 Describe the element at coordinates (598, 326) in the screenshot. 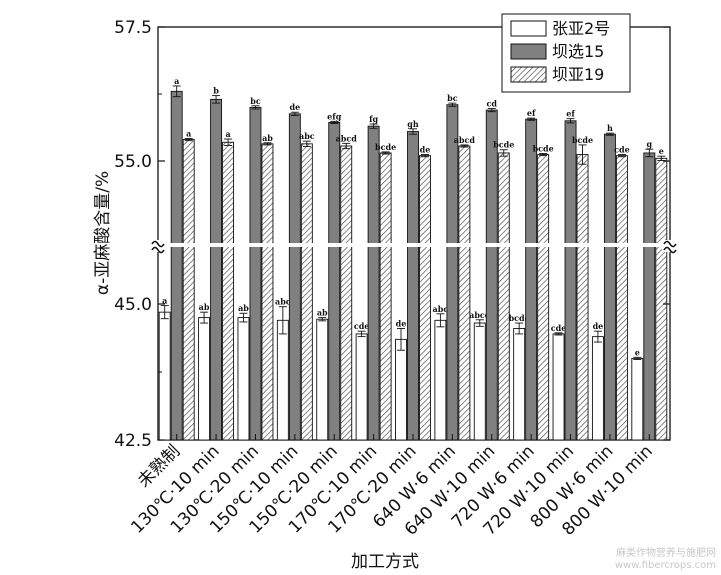

I see `sig-label-s0-c11: de` at that location.